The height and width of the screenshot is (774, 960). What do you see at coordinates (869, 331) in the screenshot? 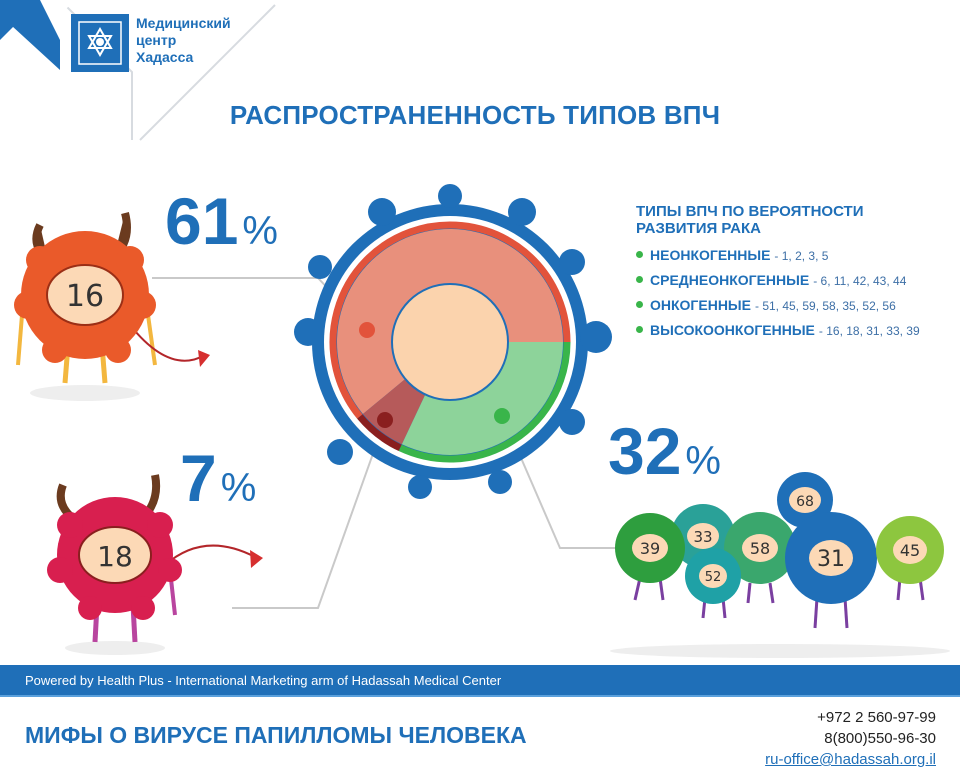
I see `legend-item-list: - 16, 18, 31, 33, 39` at bounding box center [869, 331].